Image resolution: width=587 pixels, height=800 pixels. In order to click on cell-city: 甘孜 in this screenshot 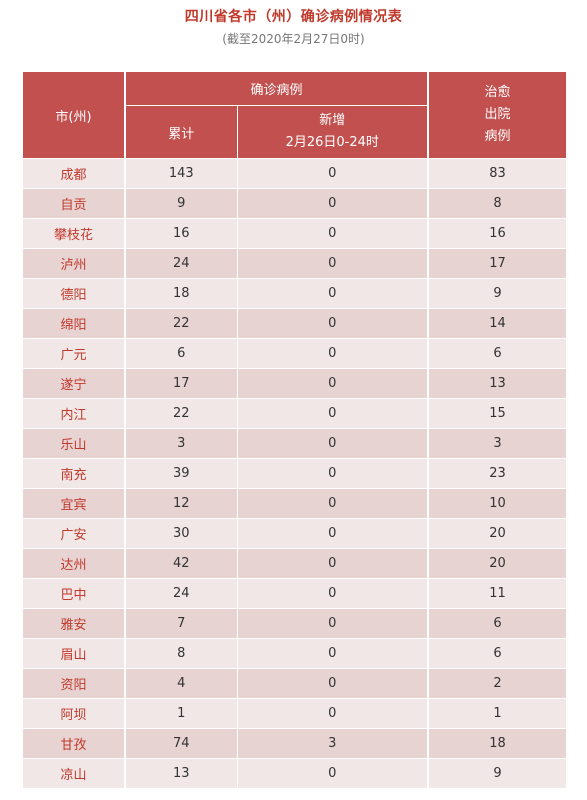, I will do `click(74, 743)`.